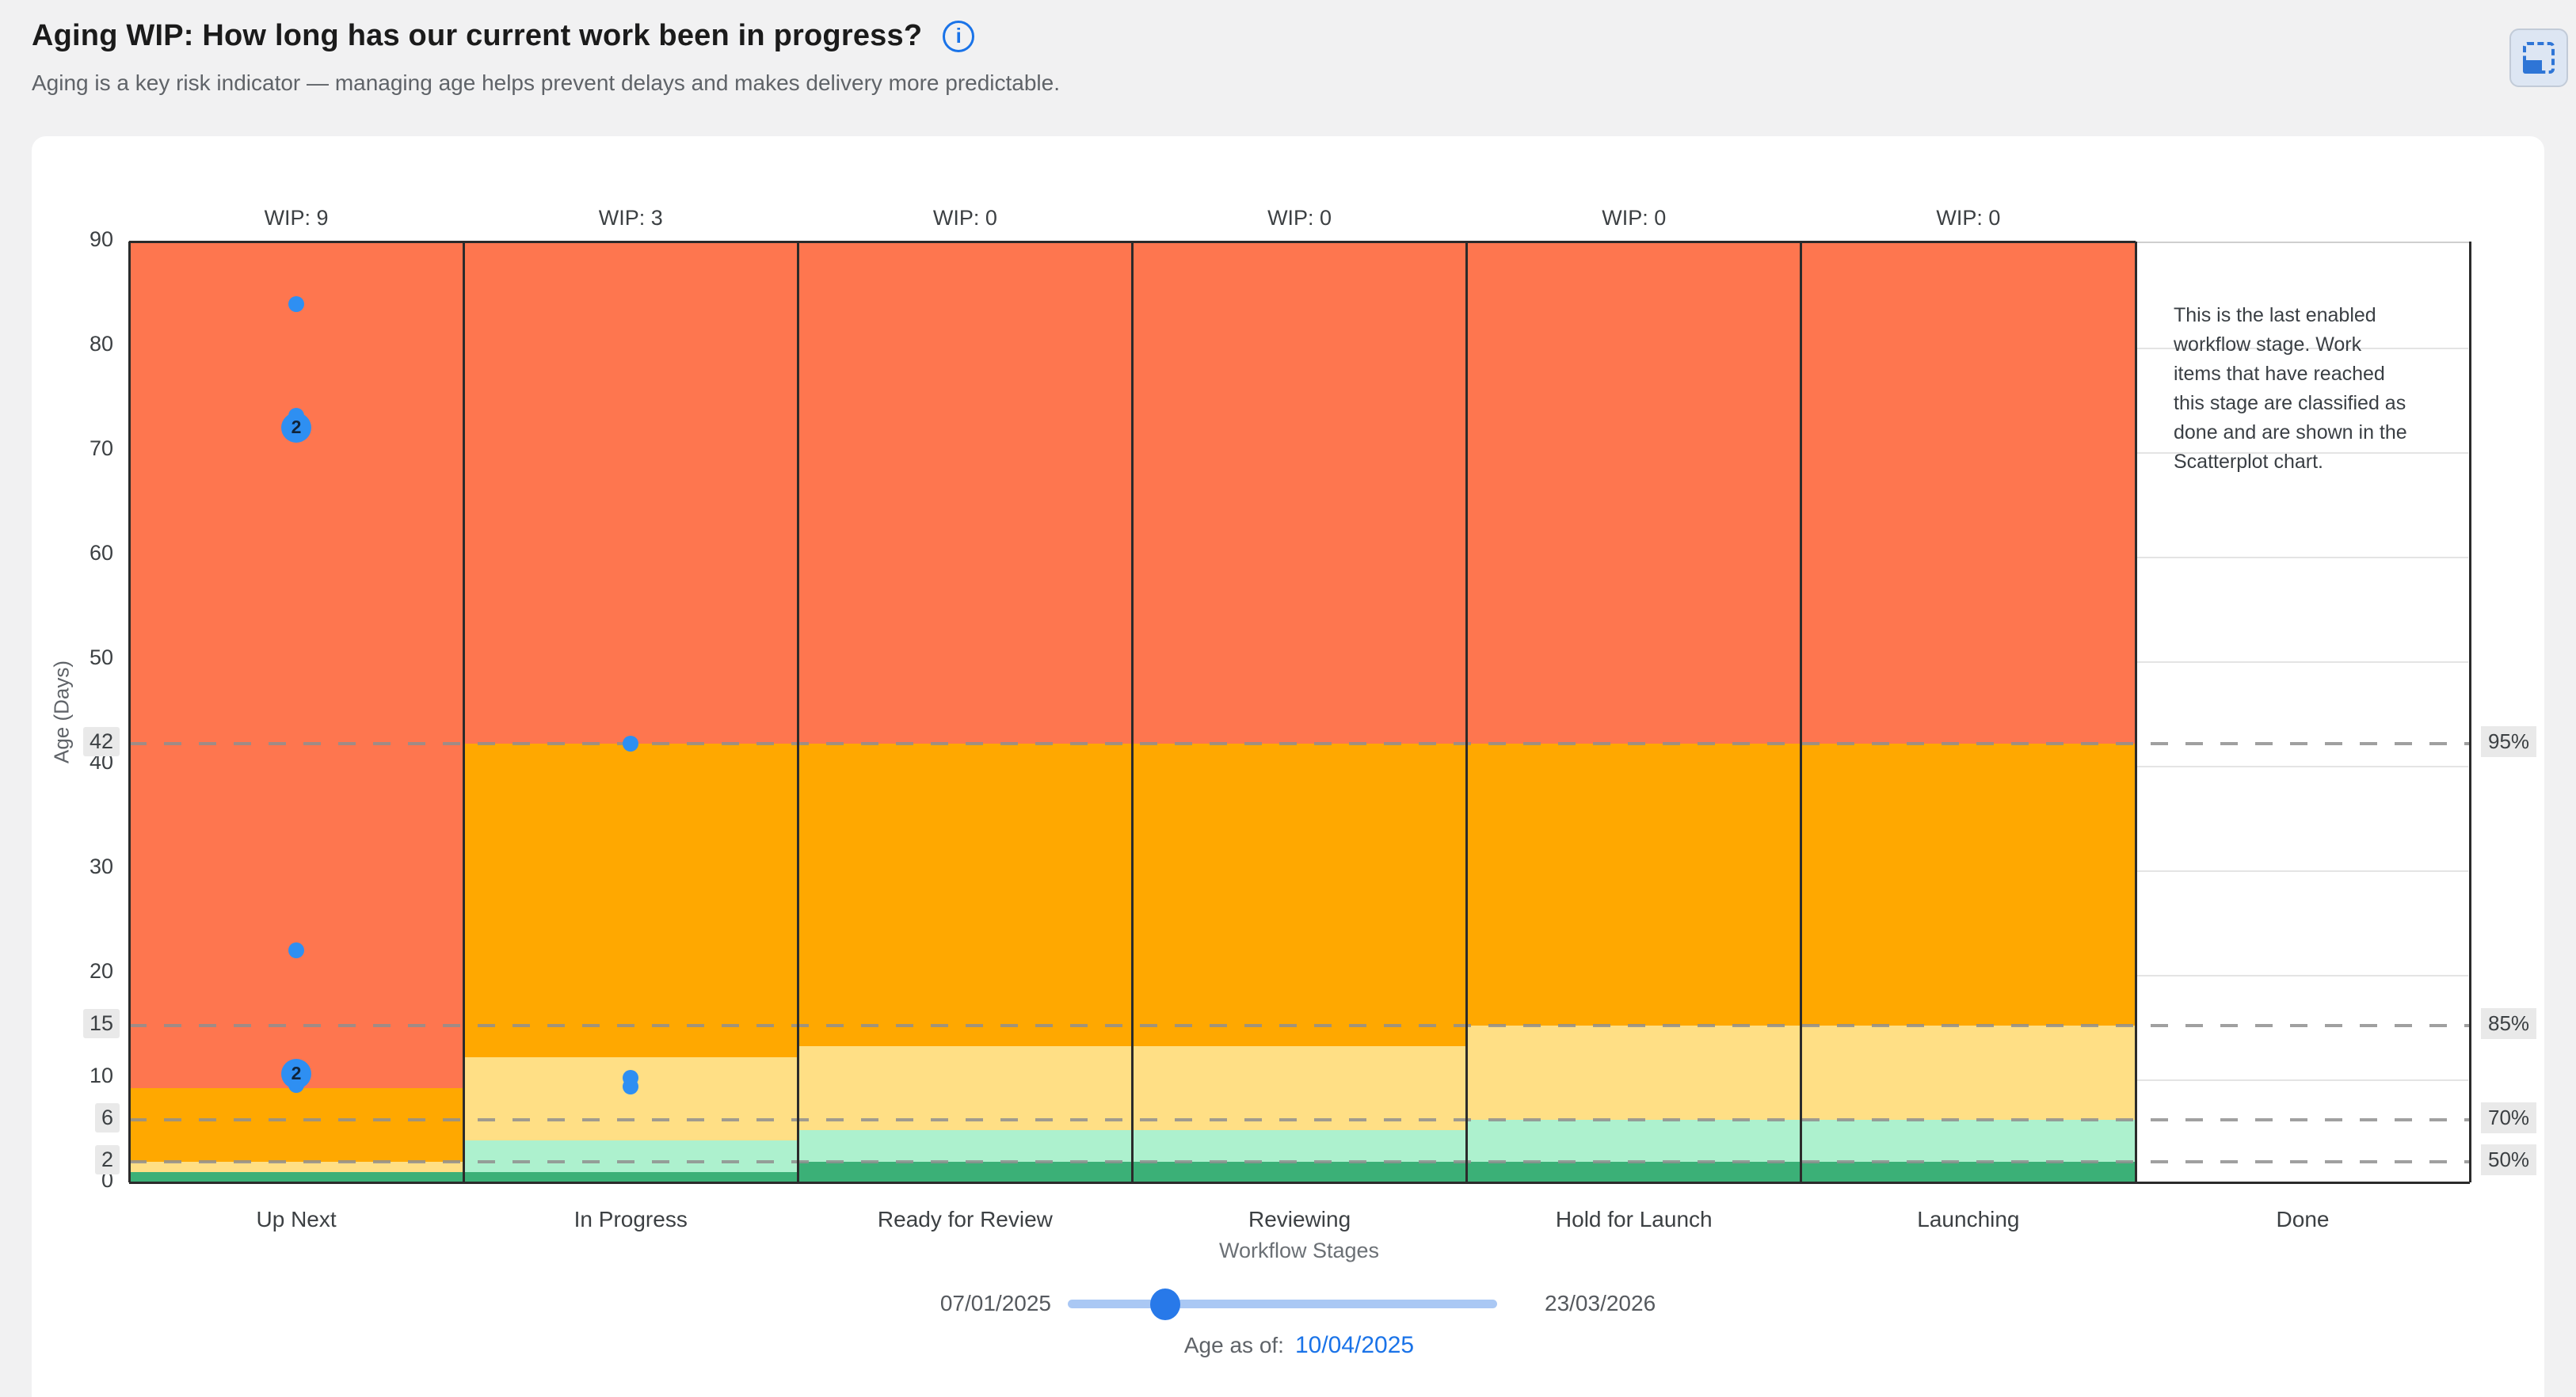  What do you see at coordinates (2509, 1023) in the screenshot?
I see `percentile-label: 85%` at bounding box center [2509, 1023].